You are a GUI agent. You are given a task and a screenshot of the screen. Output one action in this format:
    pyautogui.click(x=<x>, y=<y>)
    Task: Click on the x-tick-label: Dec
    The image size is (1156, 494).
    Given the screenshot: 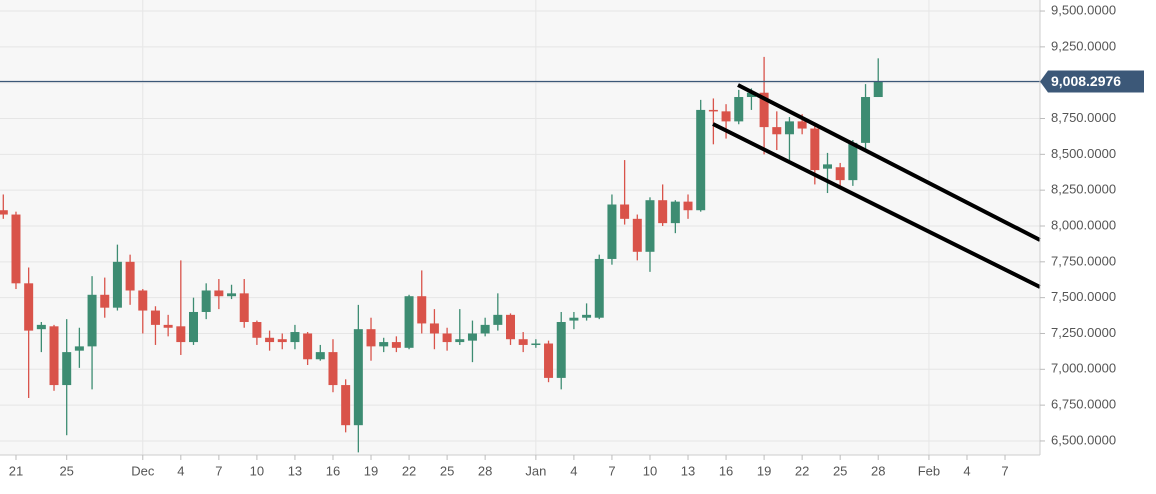 What is the action you would take?
    pyautogui.click(x=143, y=470)
    